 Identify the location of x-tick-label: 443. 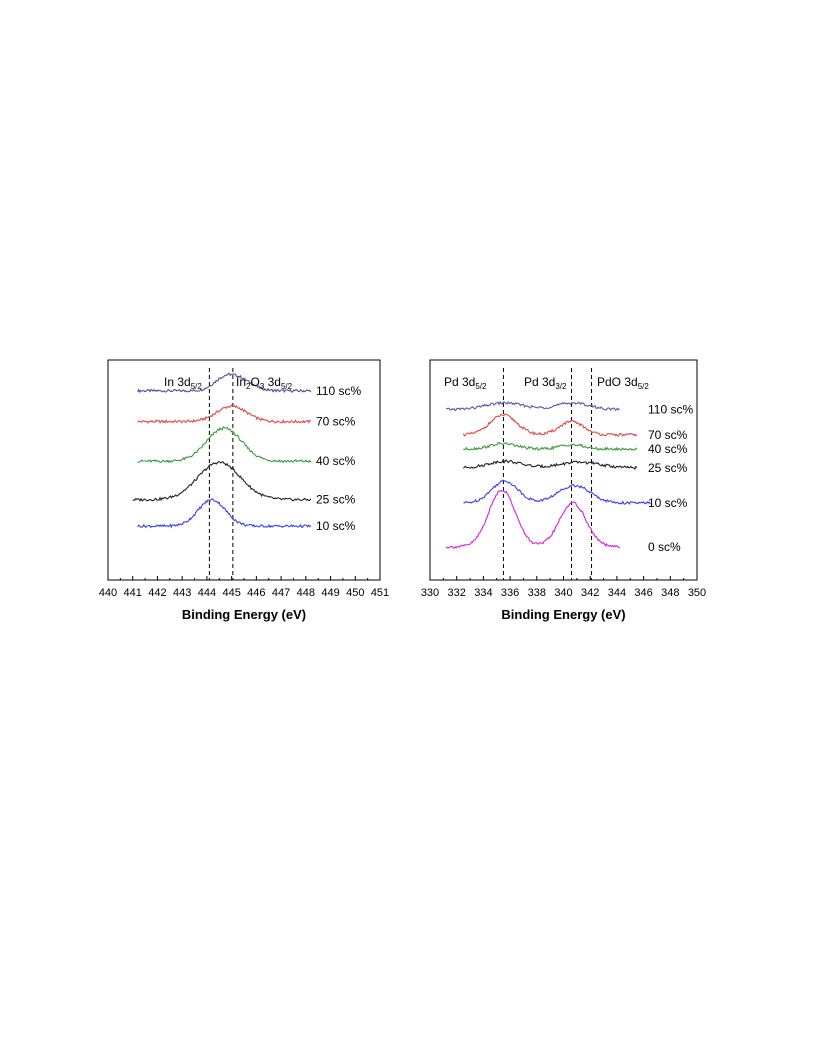
(182, 593).